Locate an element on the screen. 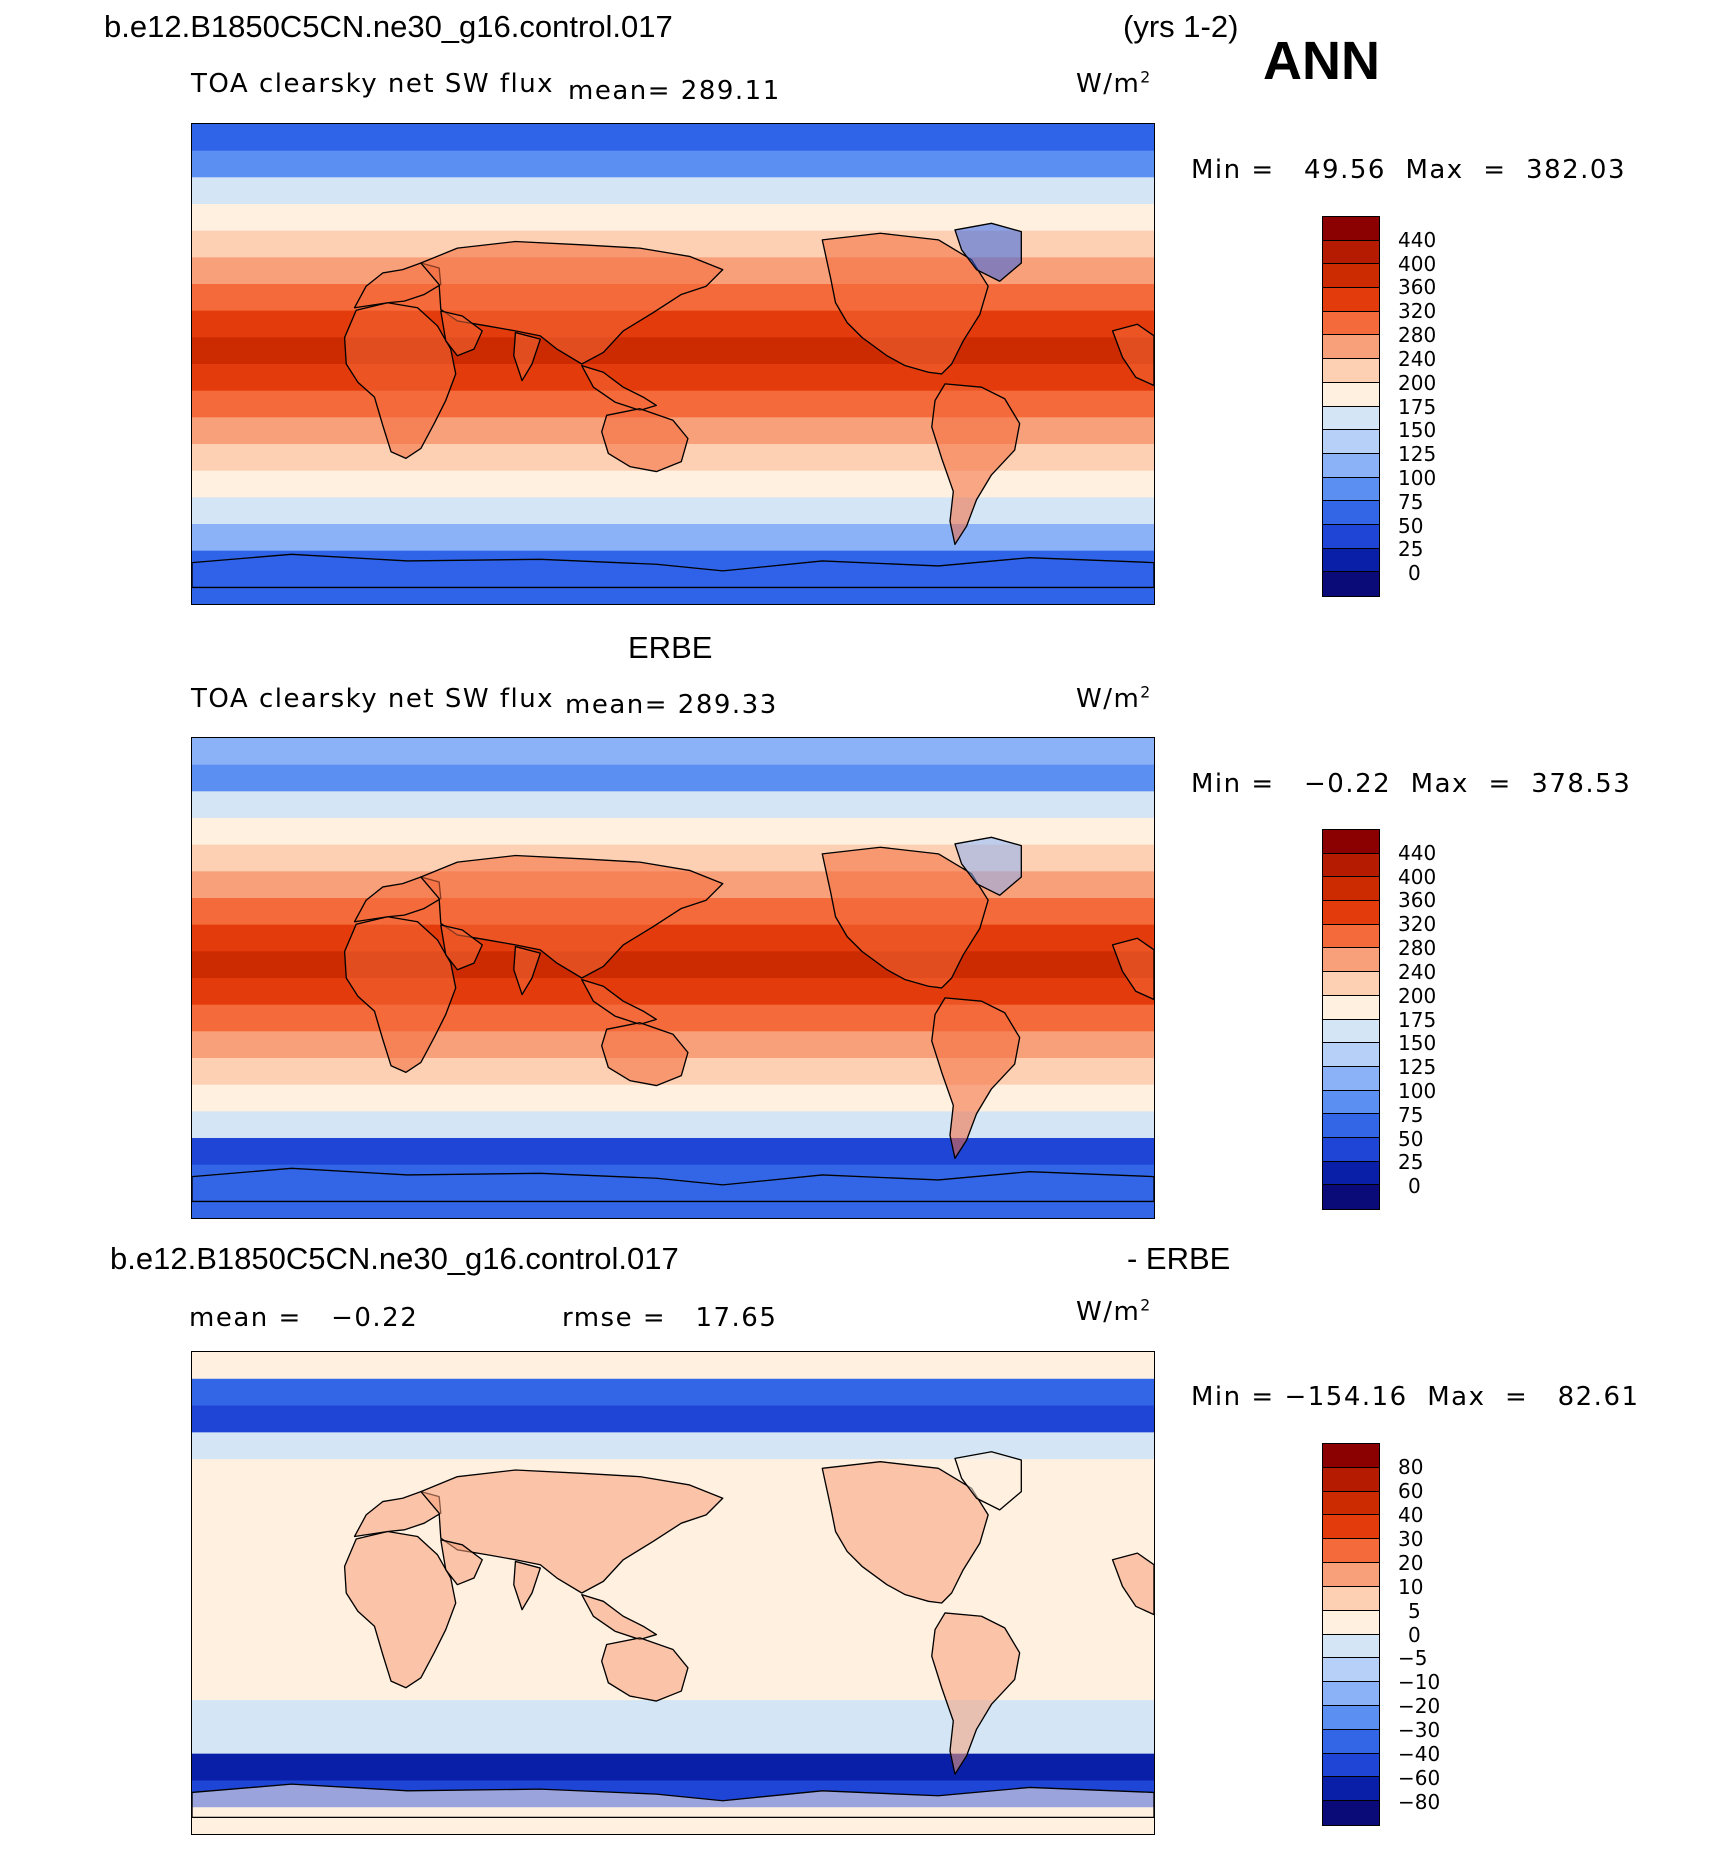 The width and height of the screenshot is (1710, 1863). colorbar-tick-label: 20 is located at coordinates (1411, 1562).